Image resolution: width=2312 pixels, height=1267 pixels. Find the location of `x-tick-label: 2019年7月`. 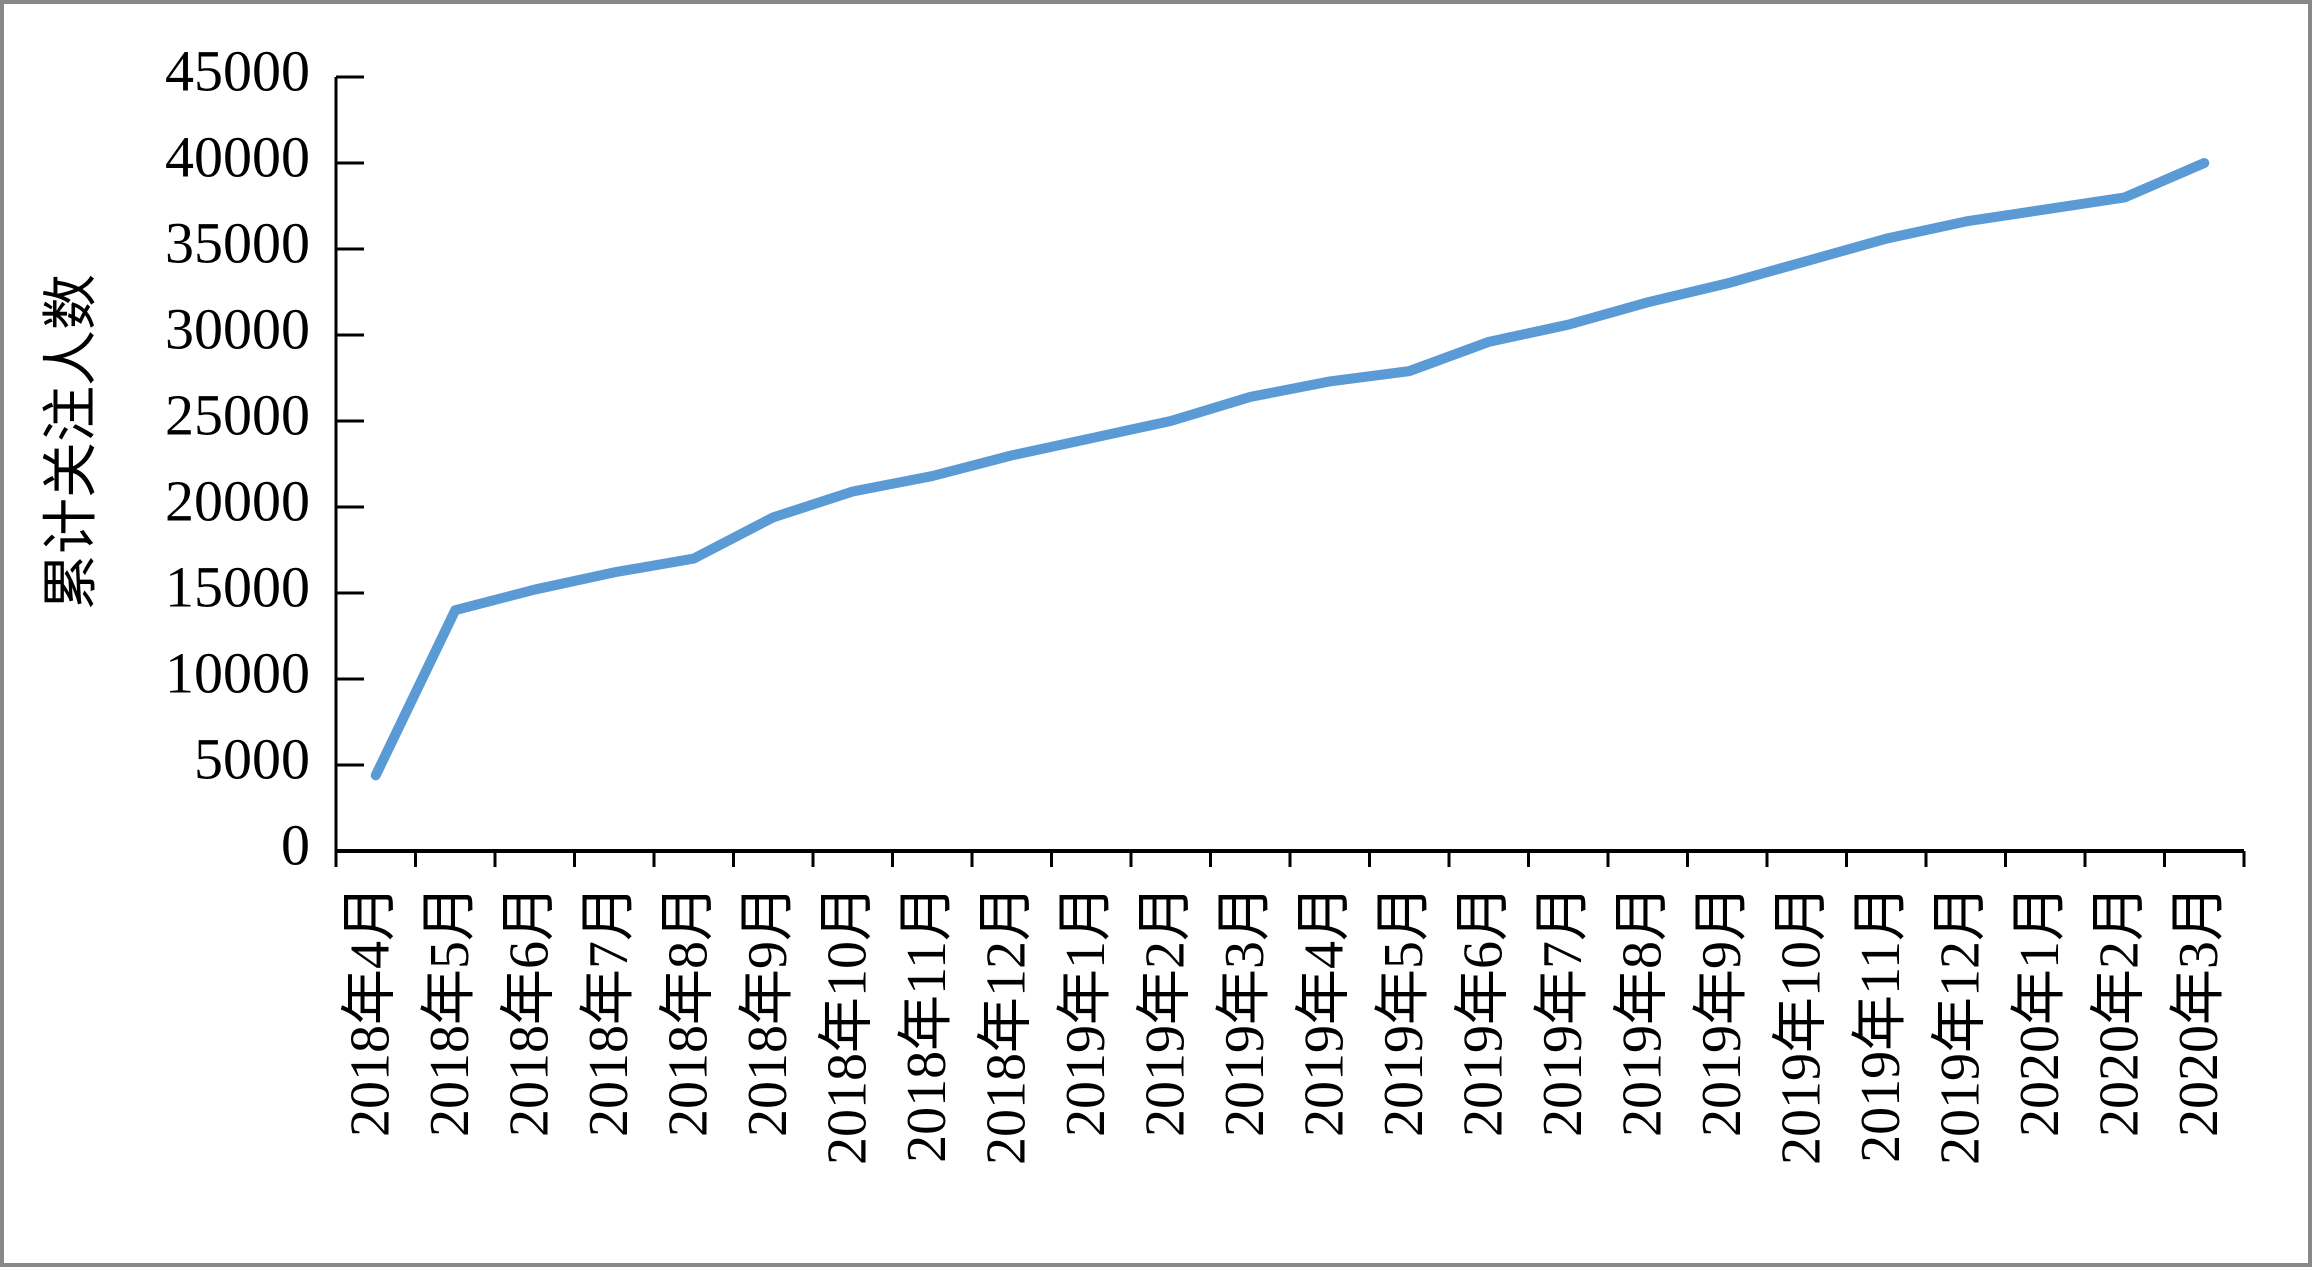

x-tick-label: 2019年7月 is located at coordinates (1563, 1011).